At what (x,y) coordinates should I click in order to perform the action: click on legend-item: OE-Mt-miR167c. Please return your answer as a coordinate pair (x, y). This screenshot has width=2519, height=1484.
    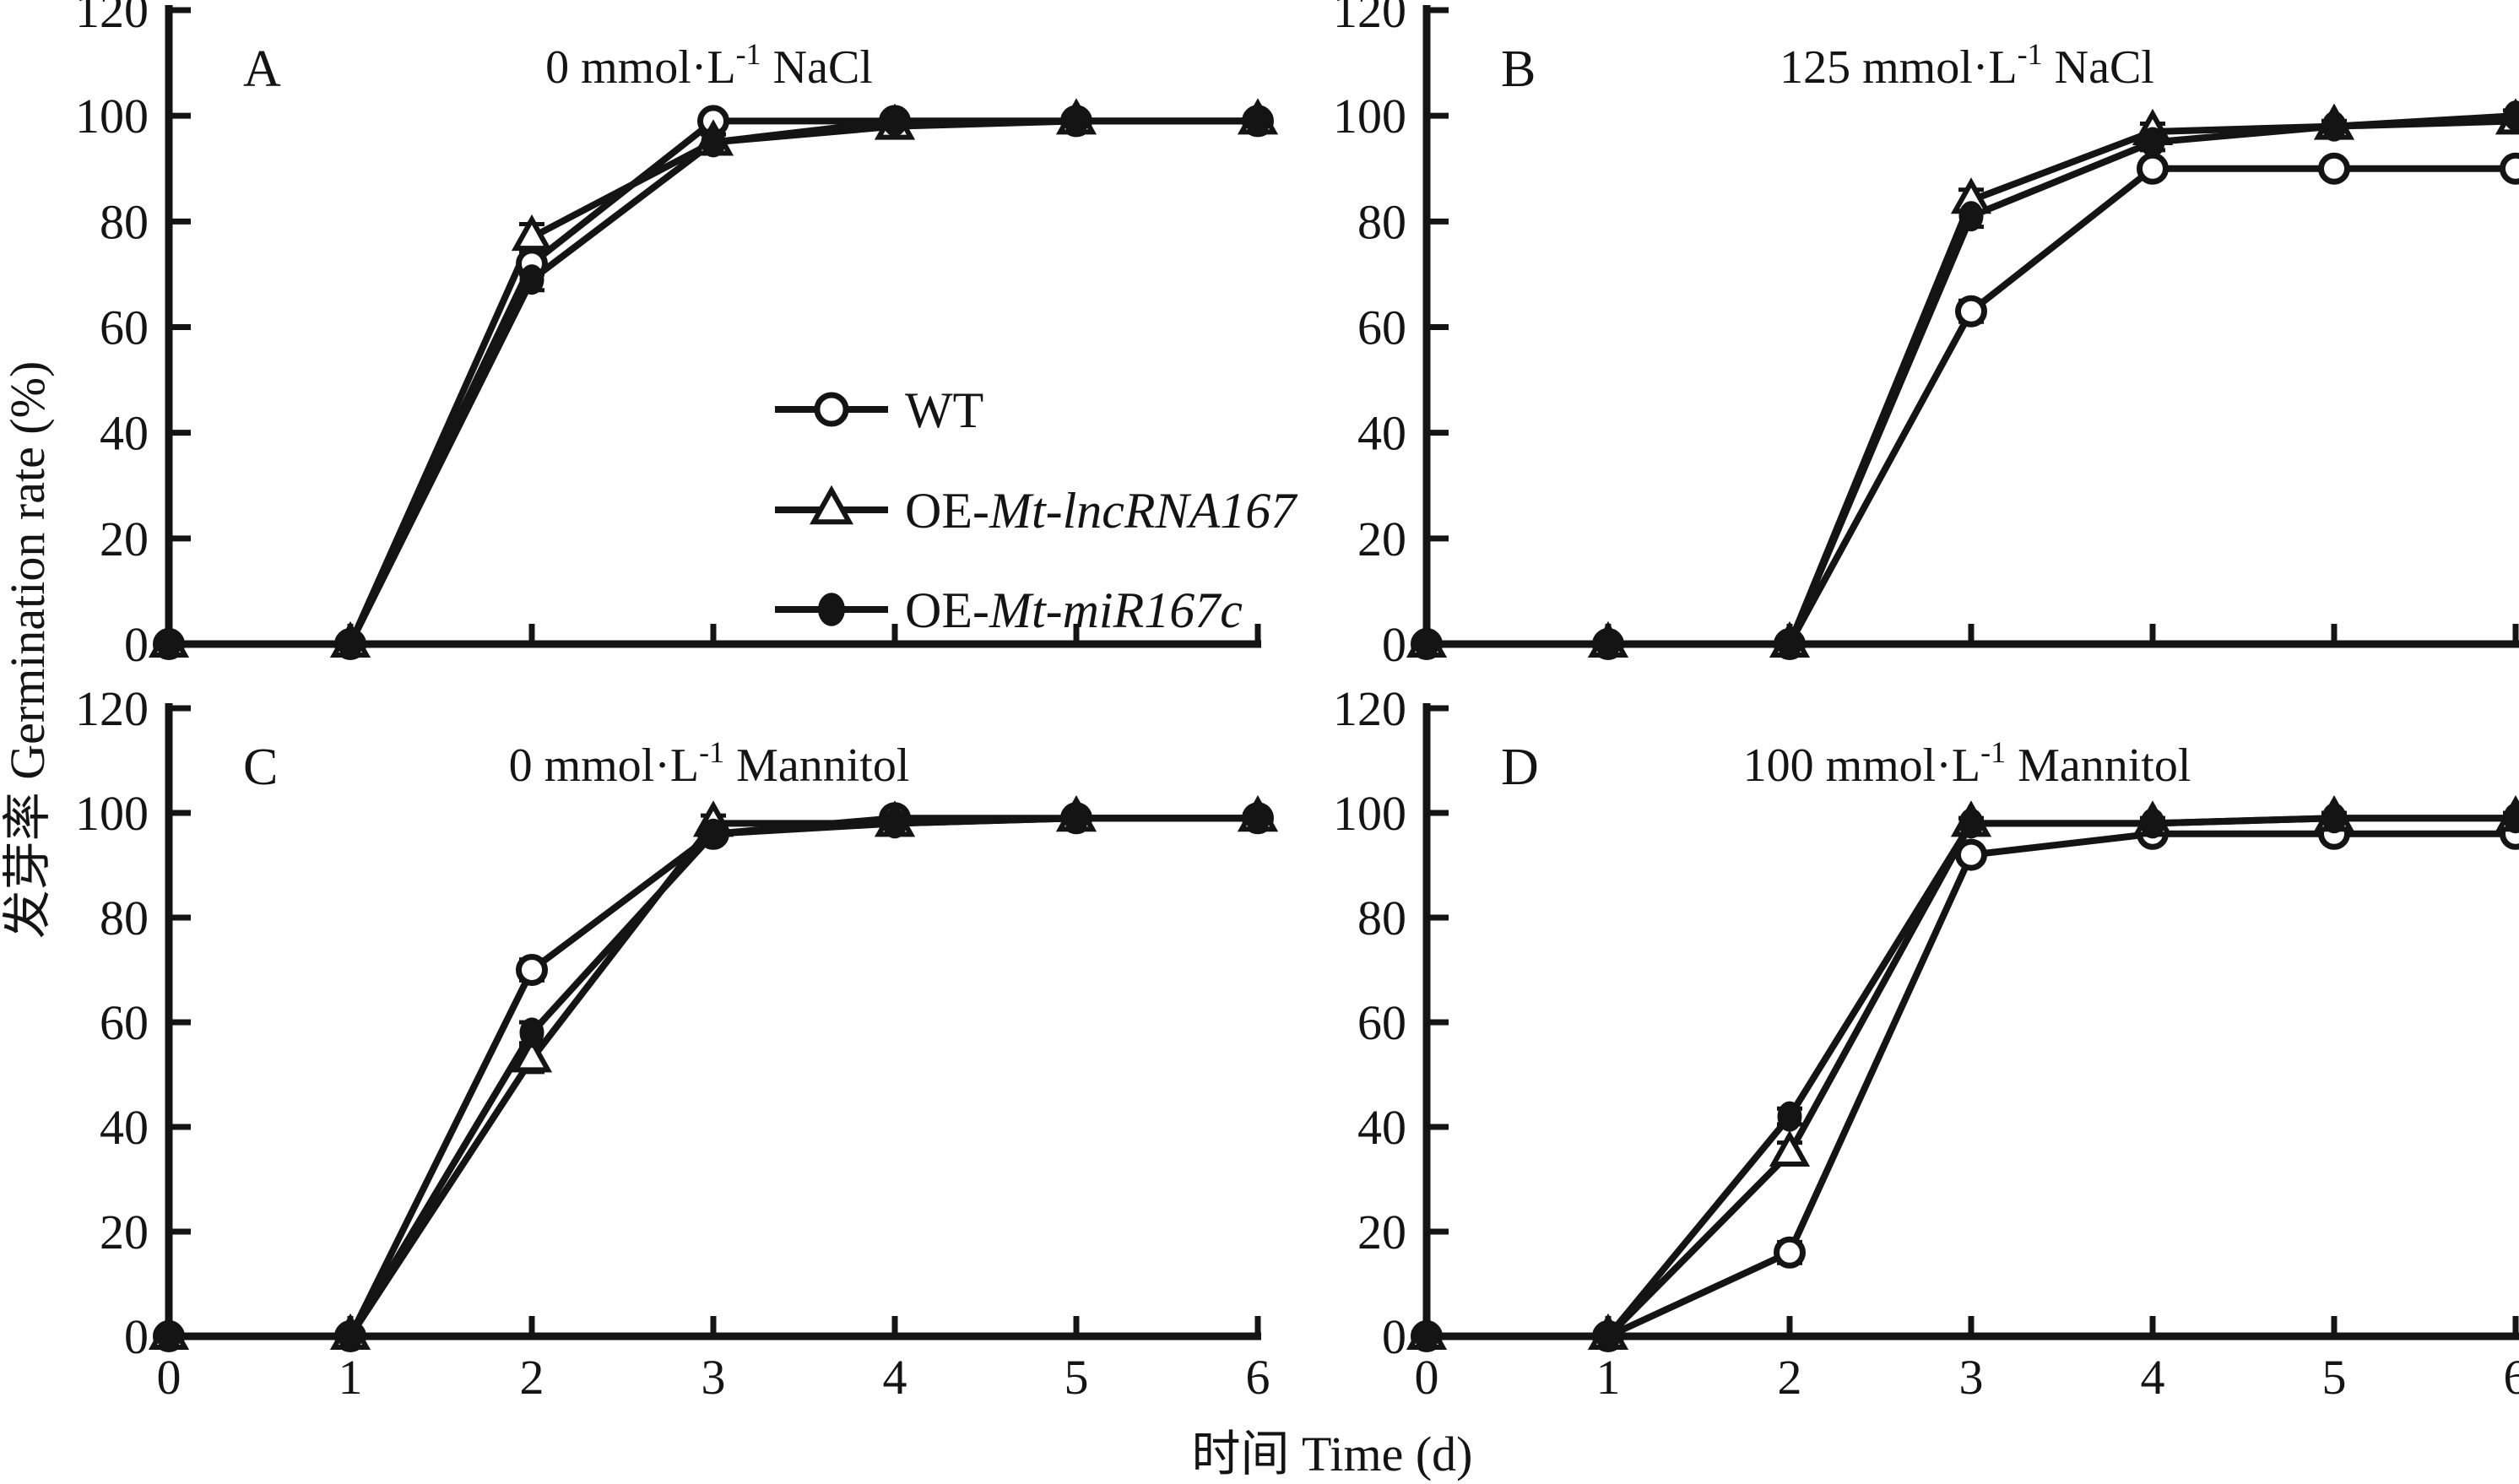
    Looking at the image, I should click on (1009, 610).